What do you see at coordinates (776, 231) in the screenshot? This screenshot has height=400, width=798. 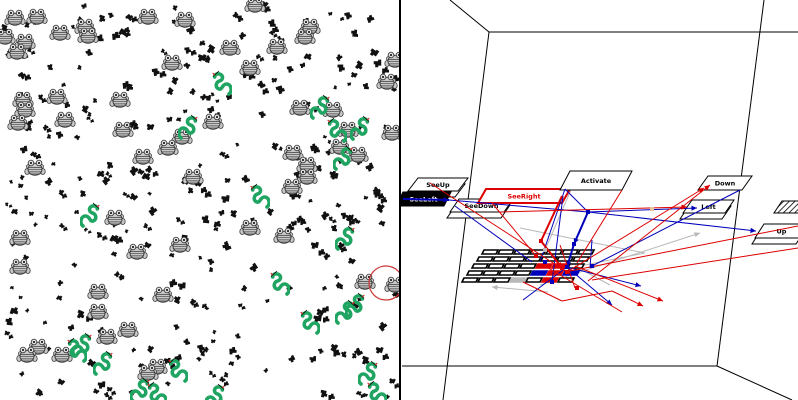 I see `node-plate-up` at bounding box center [776, 231].